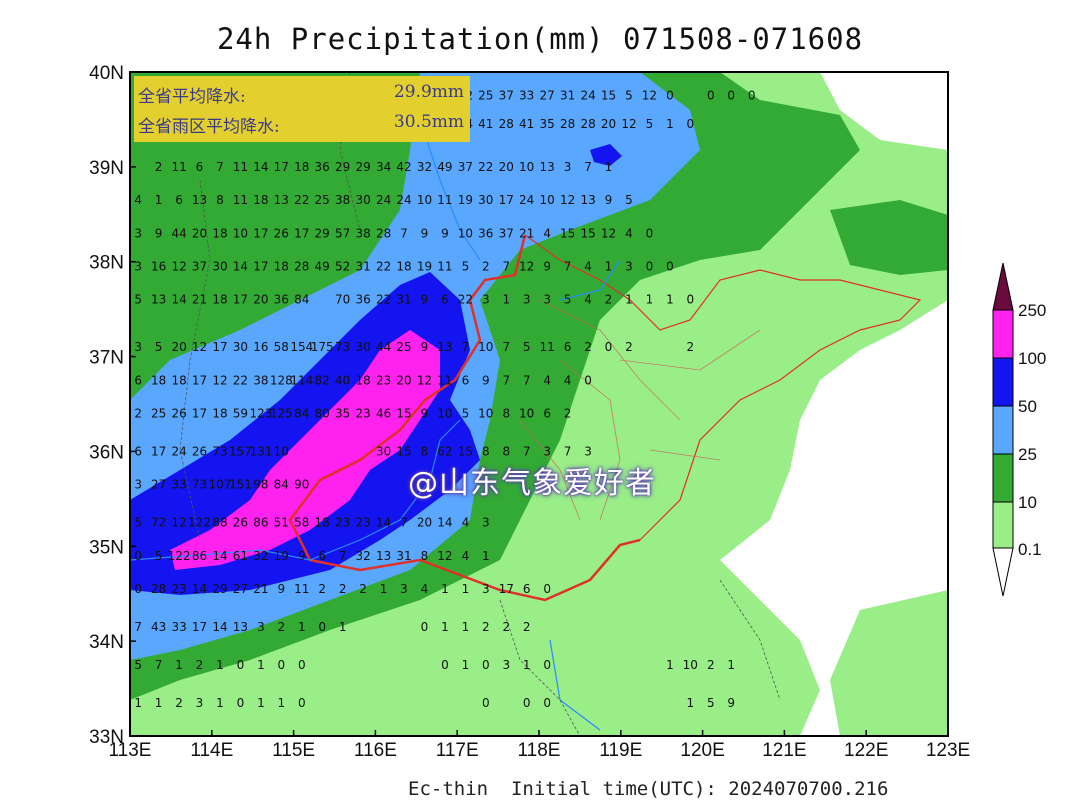 Image resolution: width=1080 pixels, height=810 pixels. I want to click on grid-value: 73, so click(219, 451).